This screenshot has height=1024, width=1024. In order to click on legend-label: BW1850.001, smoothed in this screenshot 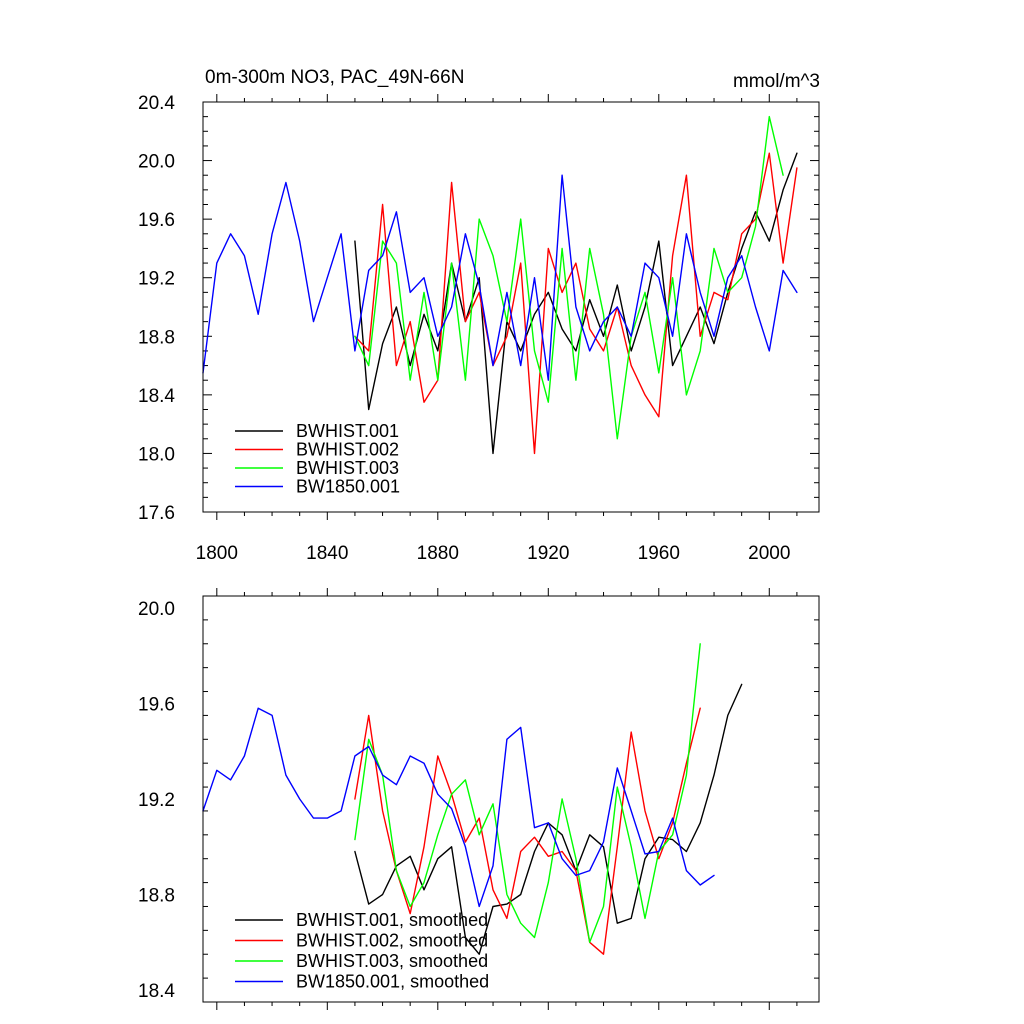, I will do `click(392, 982)`.